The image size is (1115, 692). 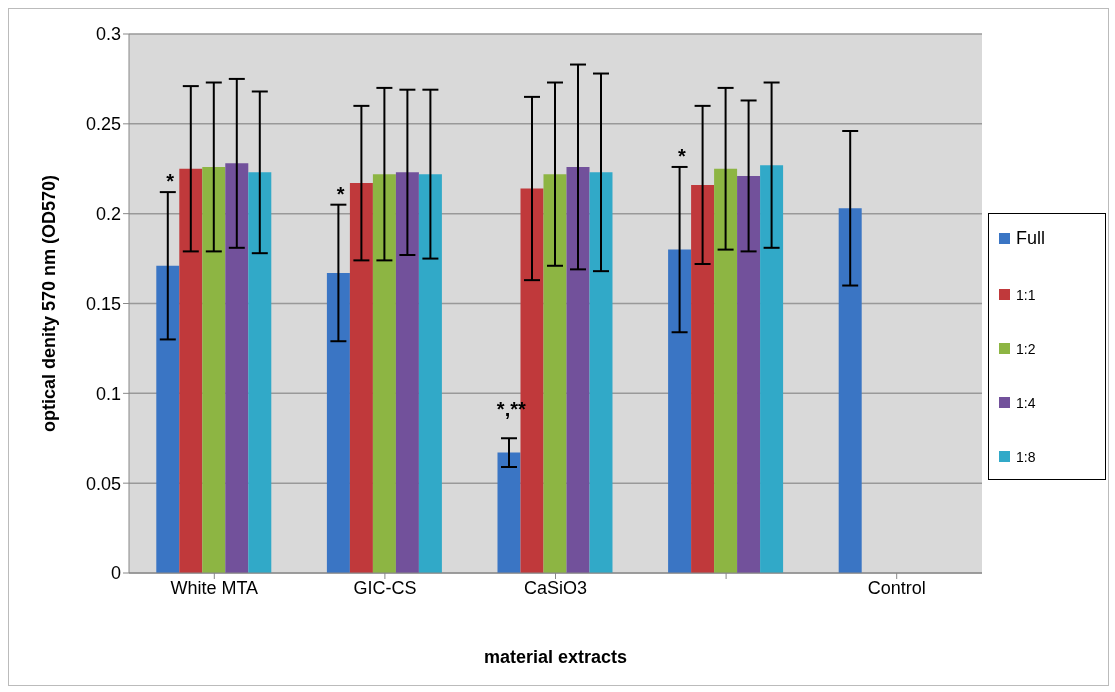 What do you see at coordinates (103, 483) in the screenshot?
I see `y-tick-label: 0.05` at bounding box center [103, 483].